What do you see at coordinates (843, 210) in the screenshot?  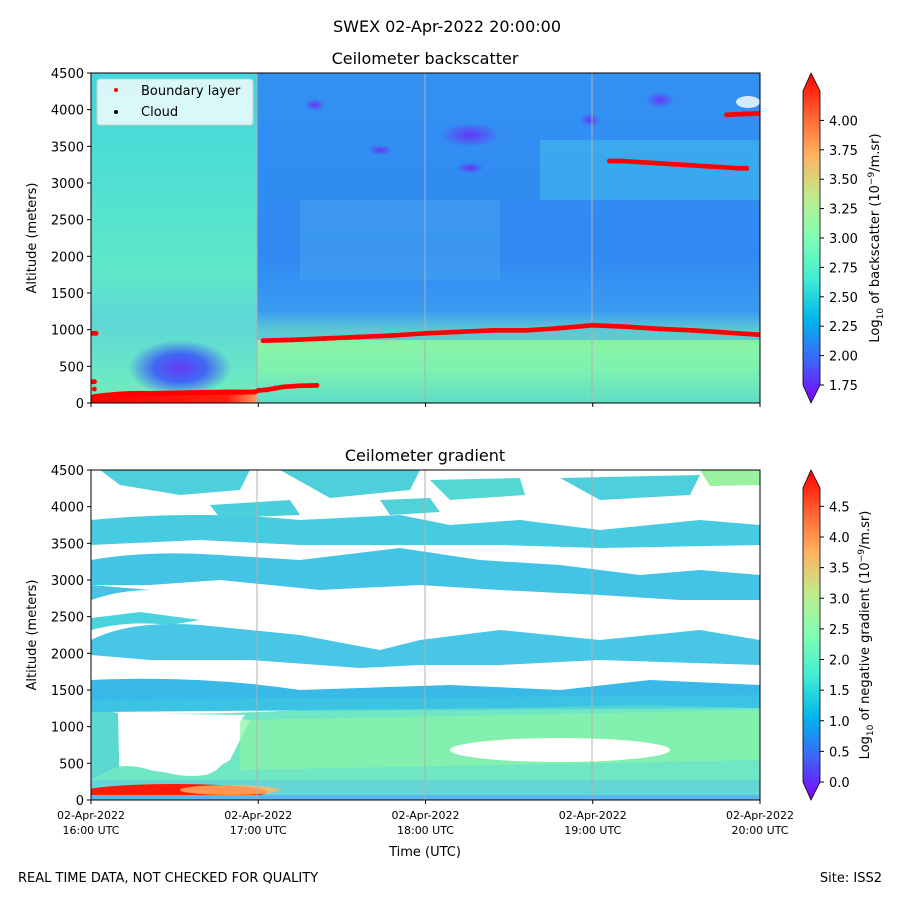 I see `colorbar-tick-label: 3.25` at bounding box center [843, 210].